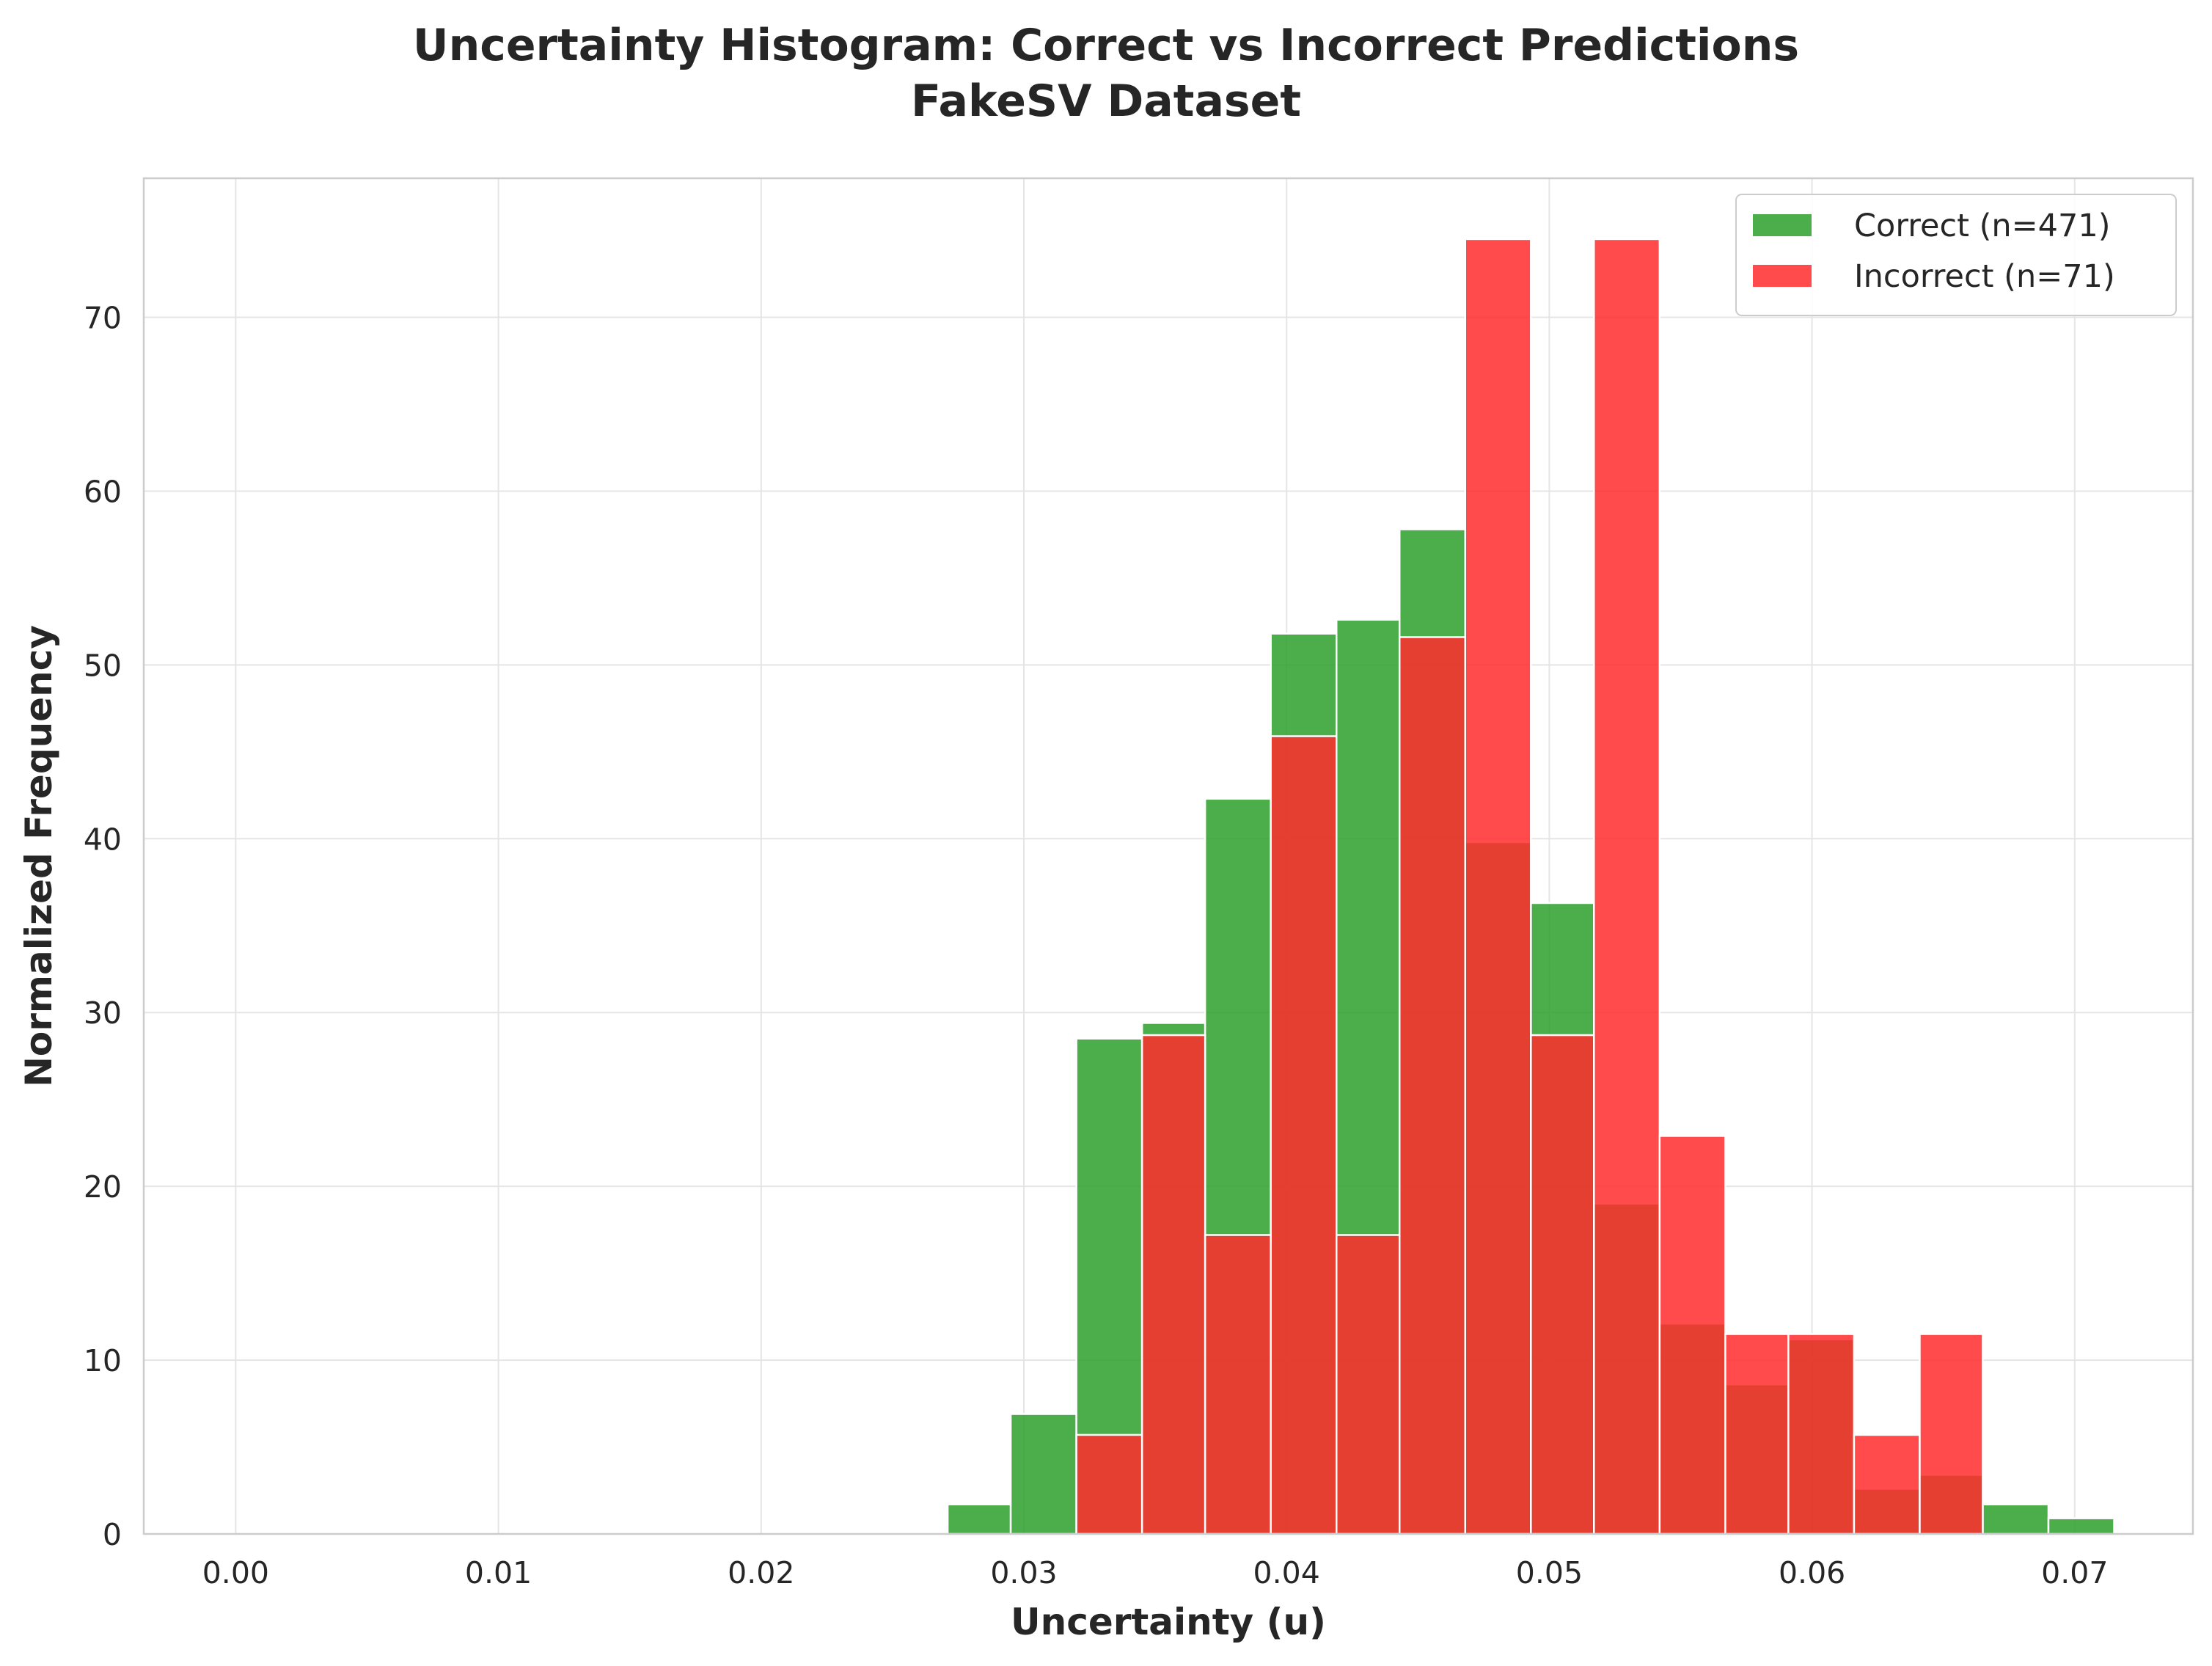 Image resolution: width=2212 pixels, height=1666 pixels. I want to click on x-axis-label: Uncertainty (u), so click(1168, 1622).